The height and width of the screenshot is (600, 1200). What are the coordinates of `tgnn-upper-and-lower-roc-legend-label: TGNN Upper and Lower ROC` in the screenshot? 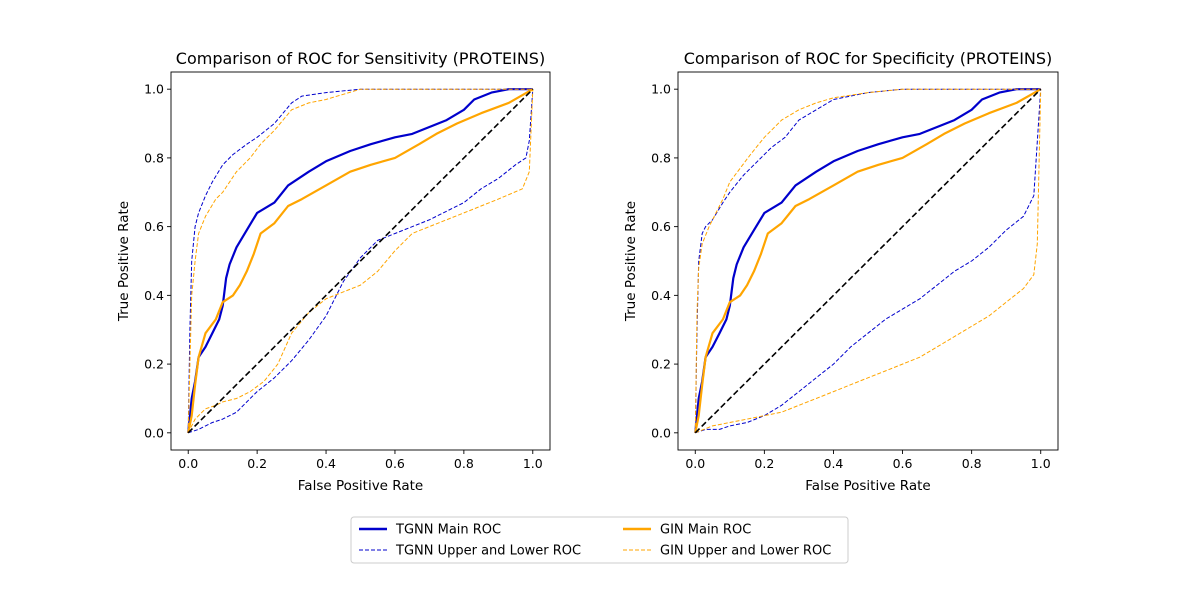 It's located at (488, 551).